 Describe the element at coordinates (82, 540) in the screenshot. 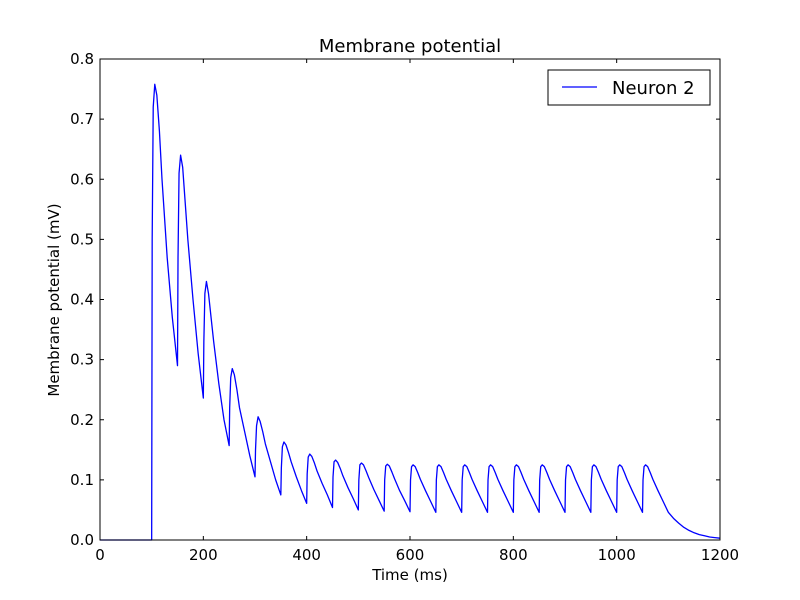

I see `y-tick-label: 0.0` at that location.